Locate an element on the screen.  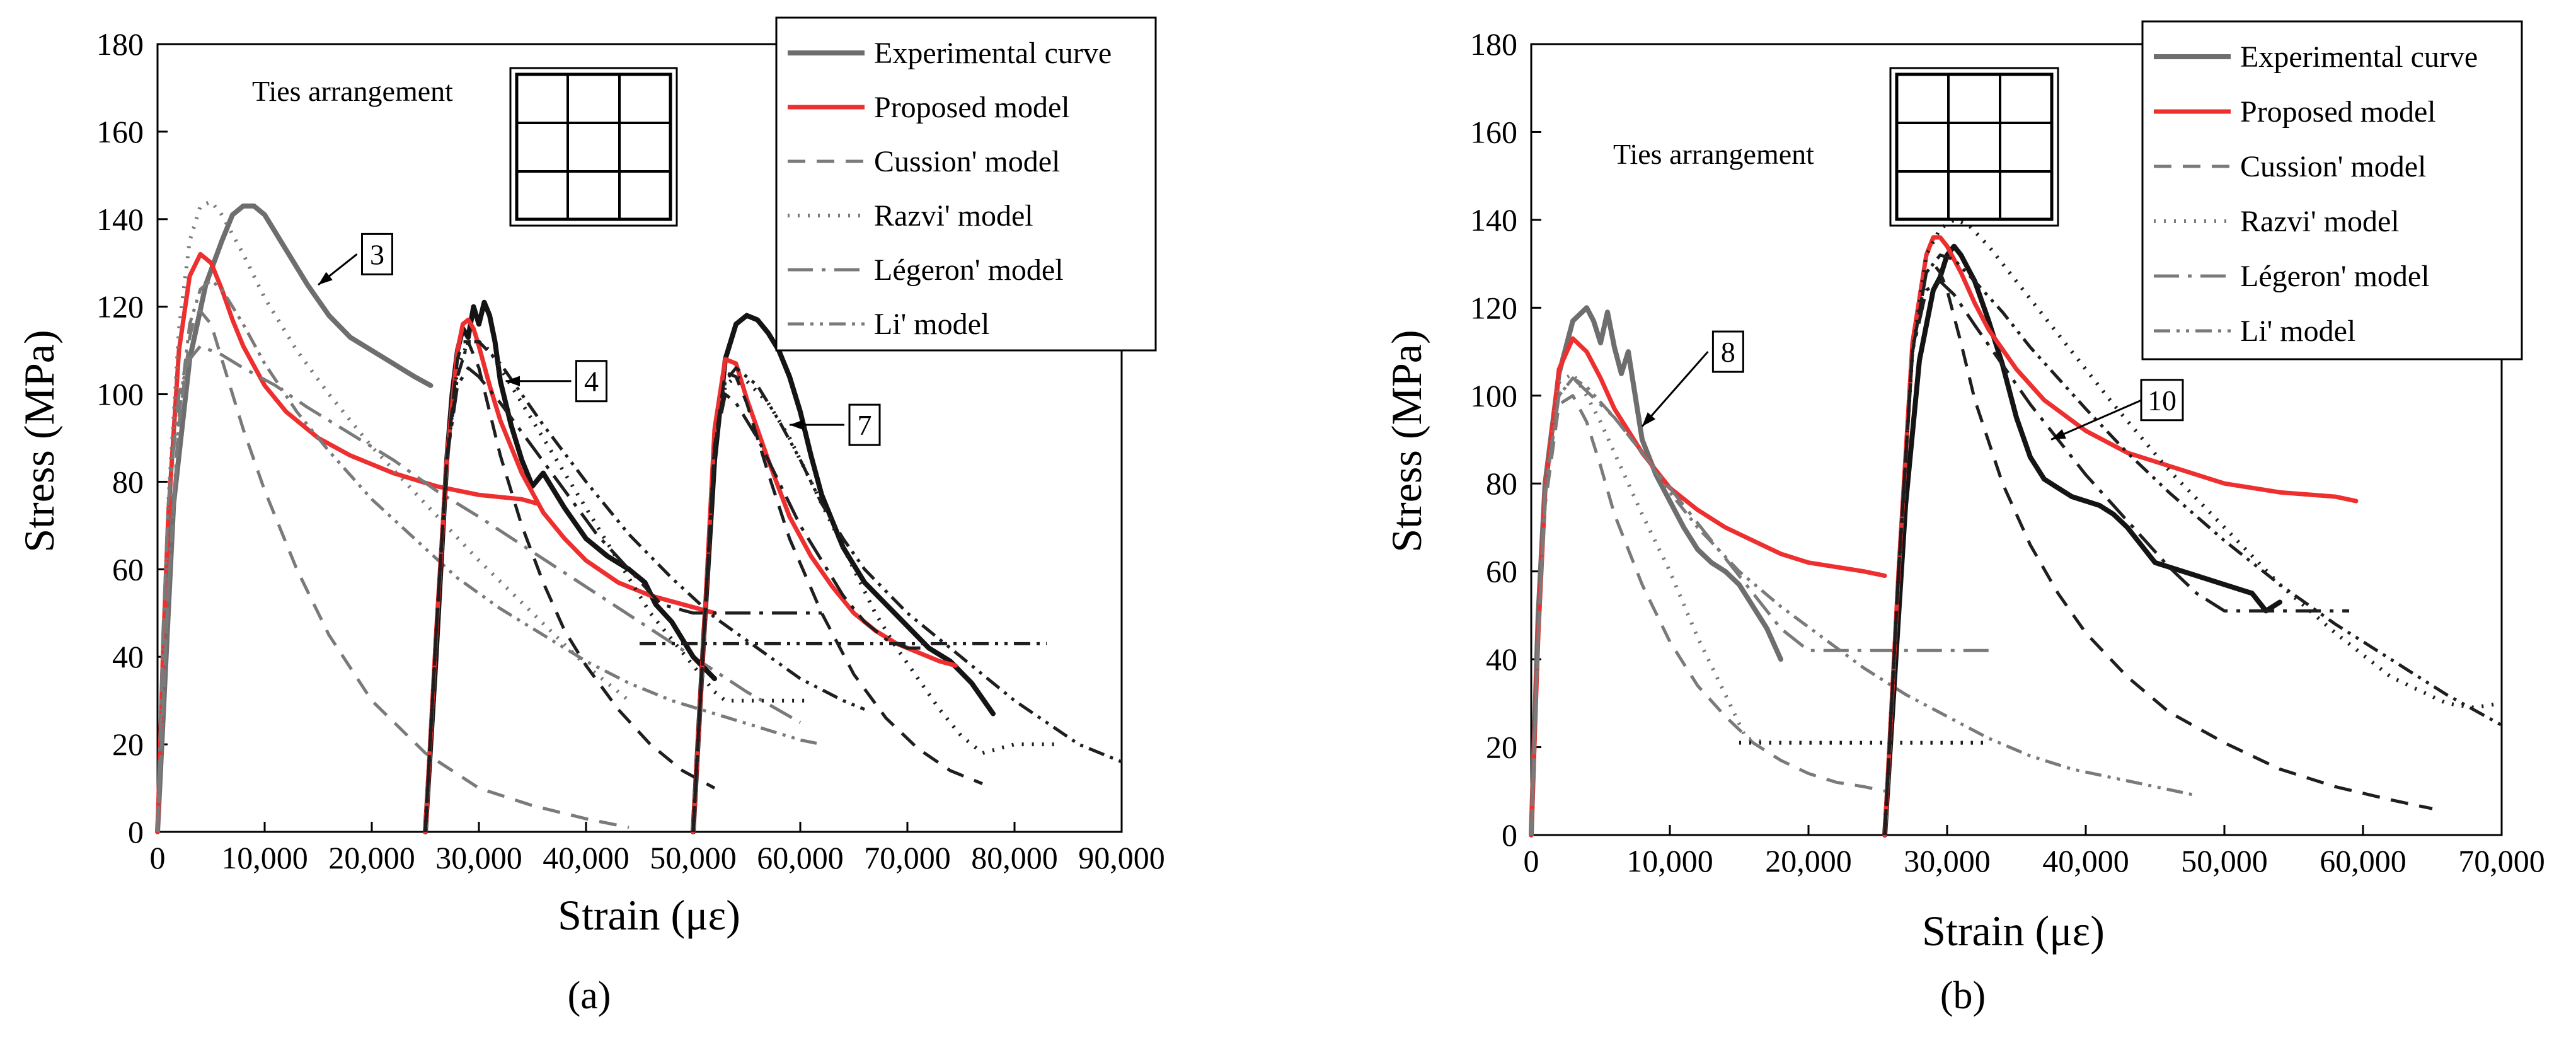
panel-label: (b) is located at coordinates (1963, 995).